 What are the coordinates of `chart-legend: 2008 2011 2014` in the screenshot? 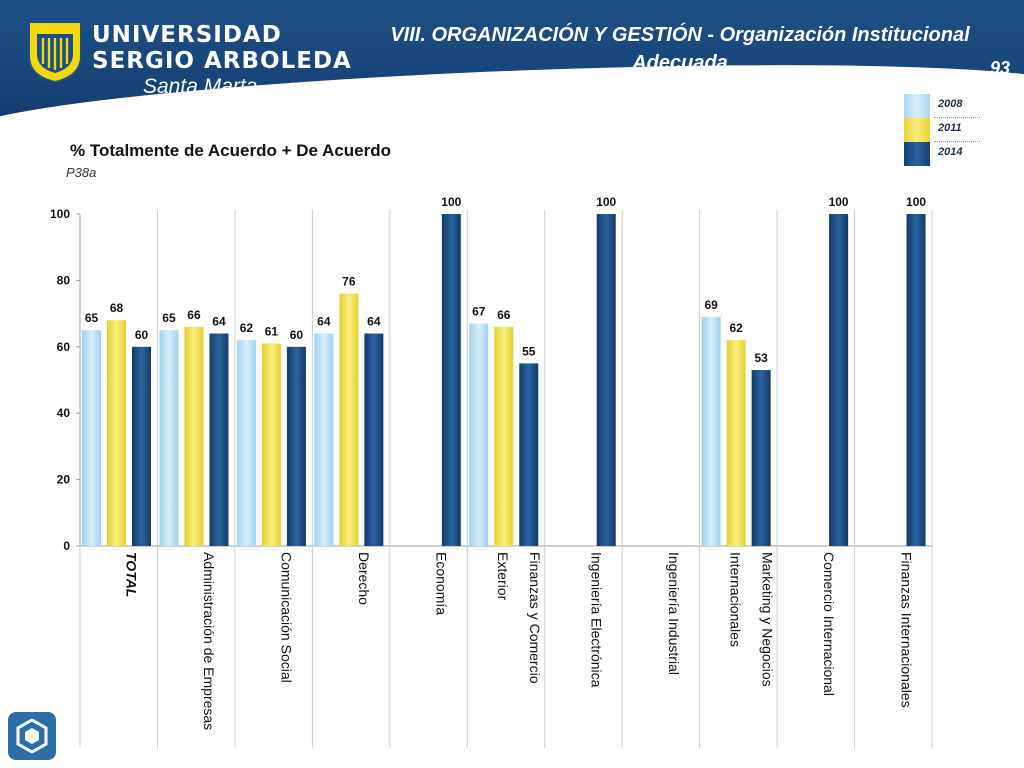 It's located at (942, 130).